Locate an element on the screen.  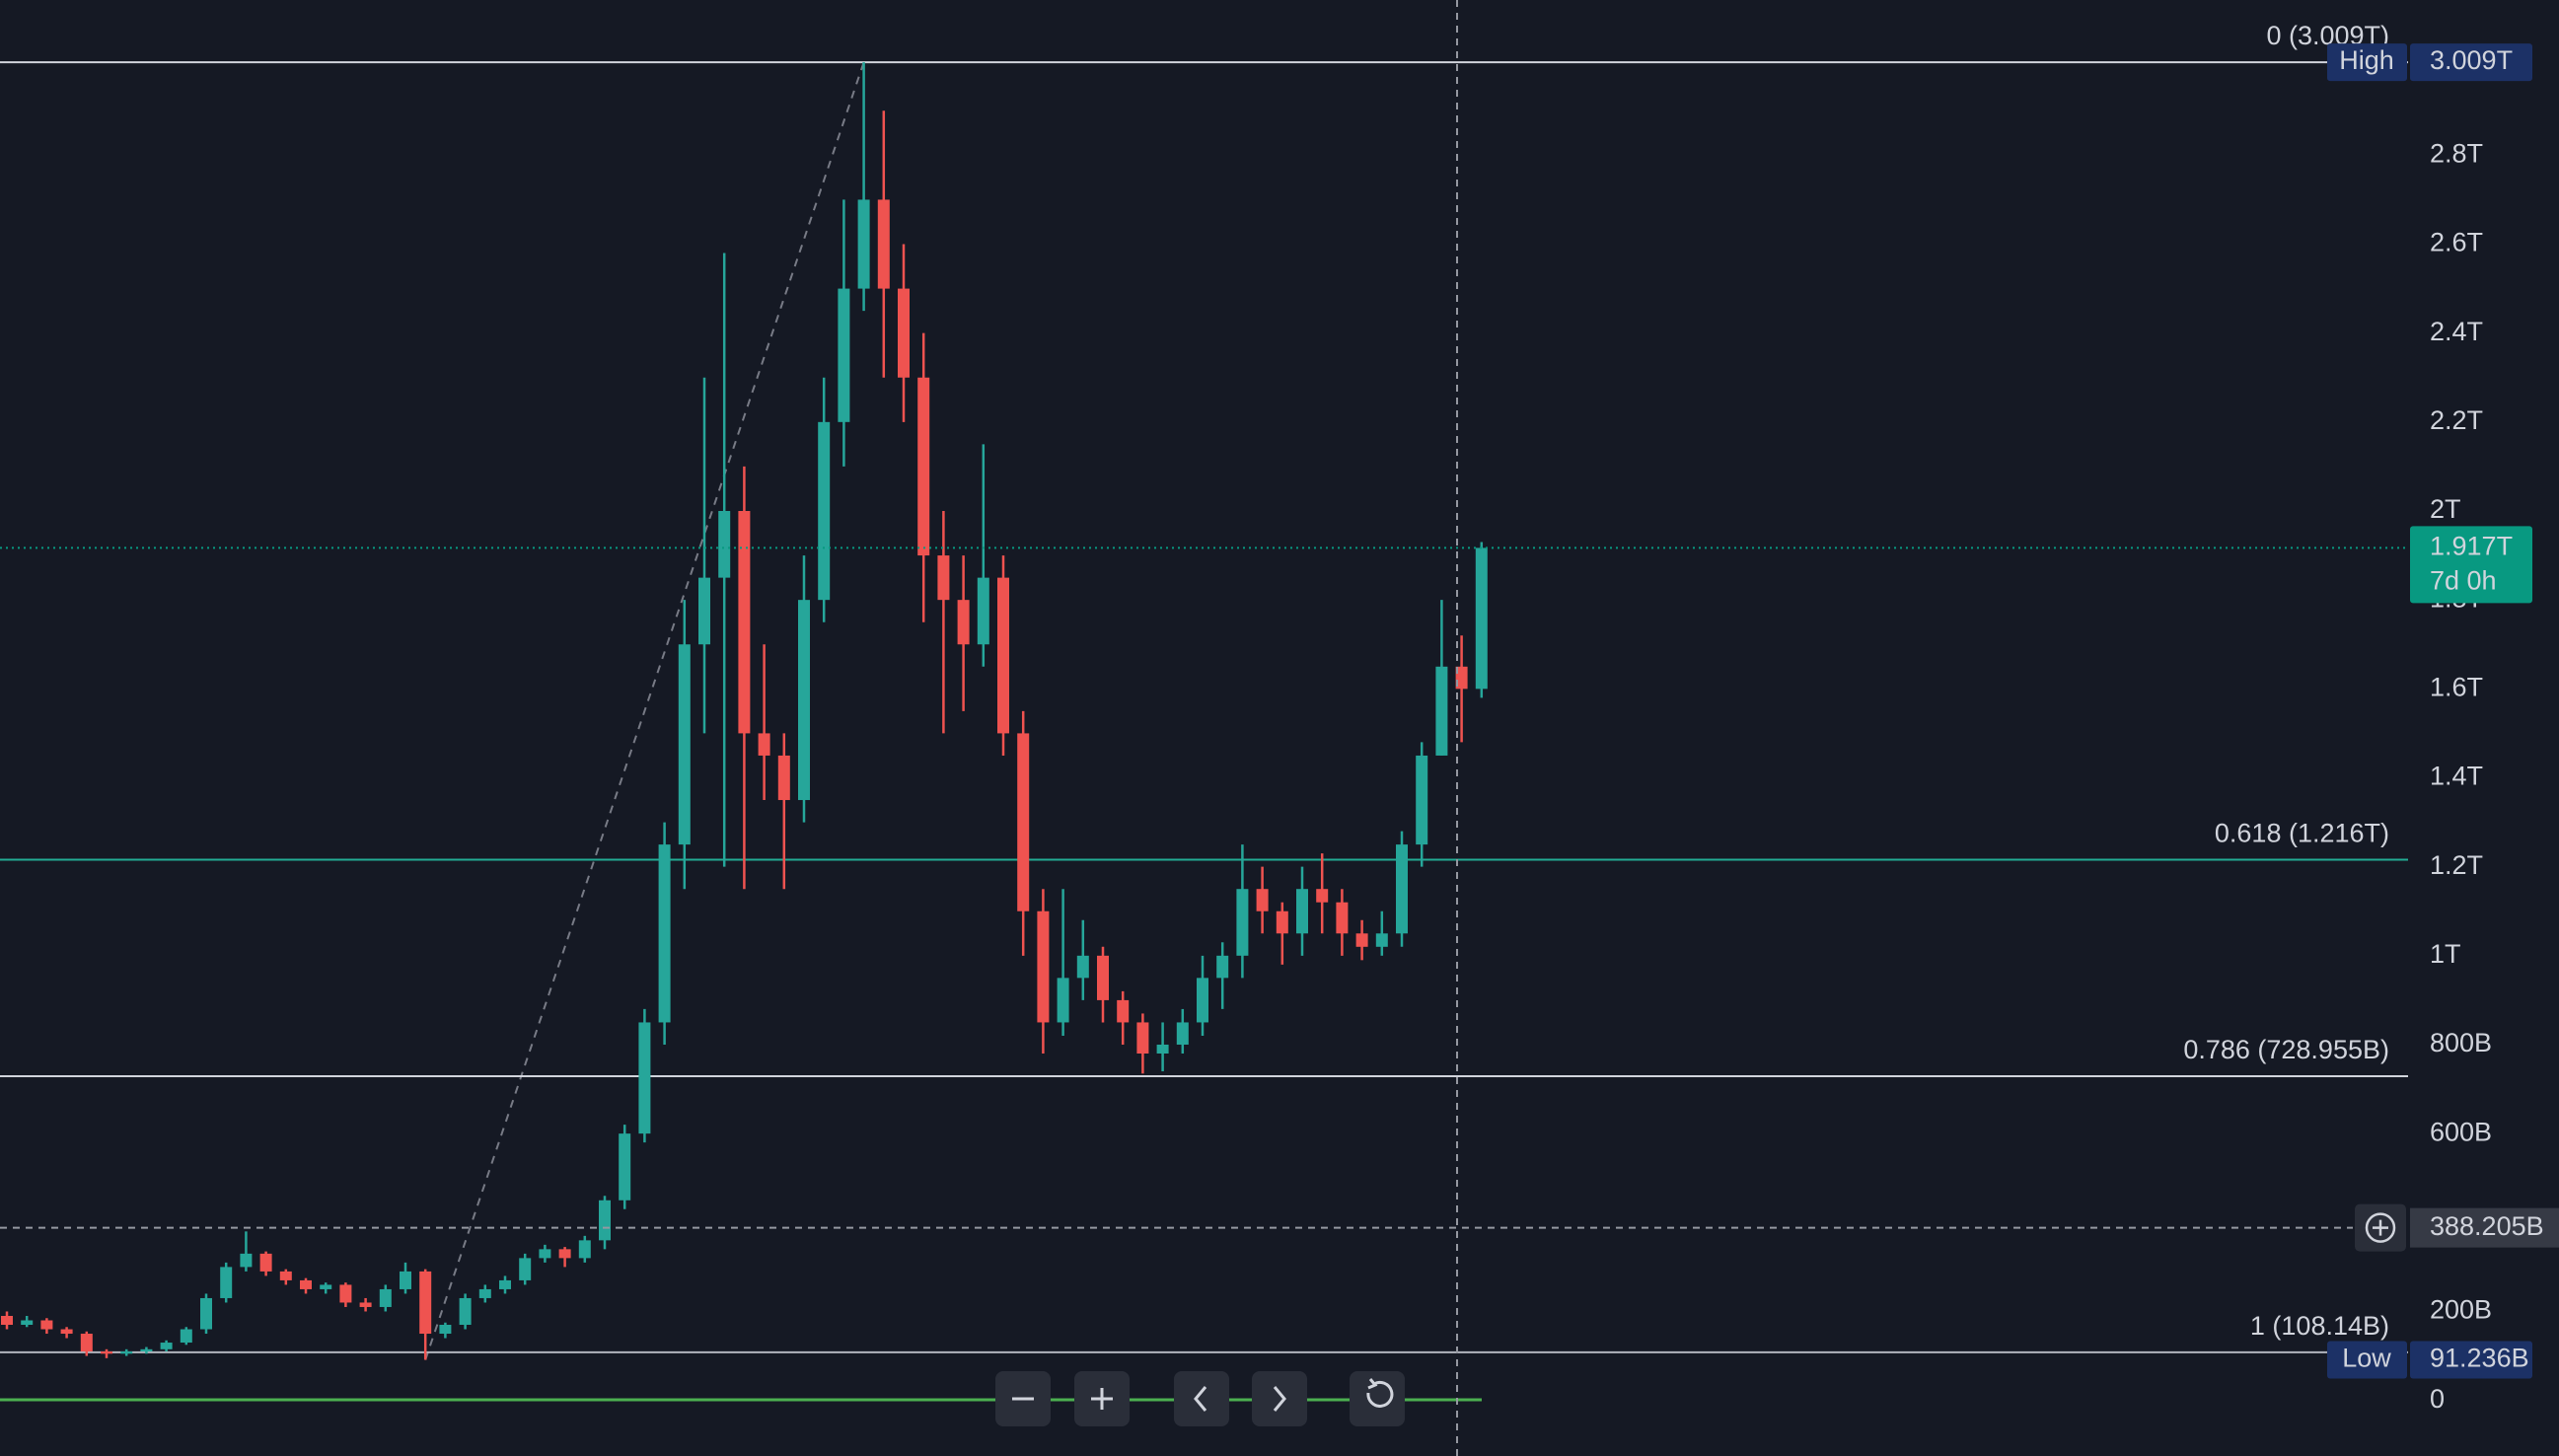
y-tick-label: 1.2T is located at coordinates (2456, 865).